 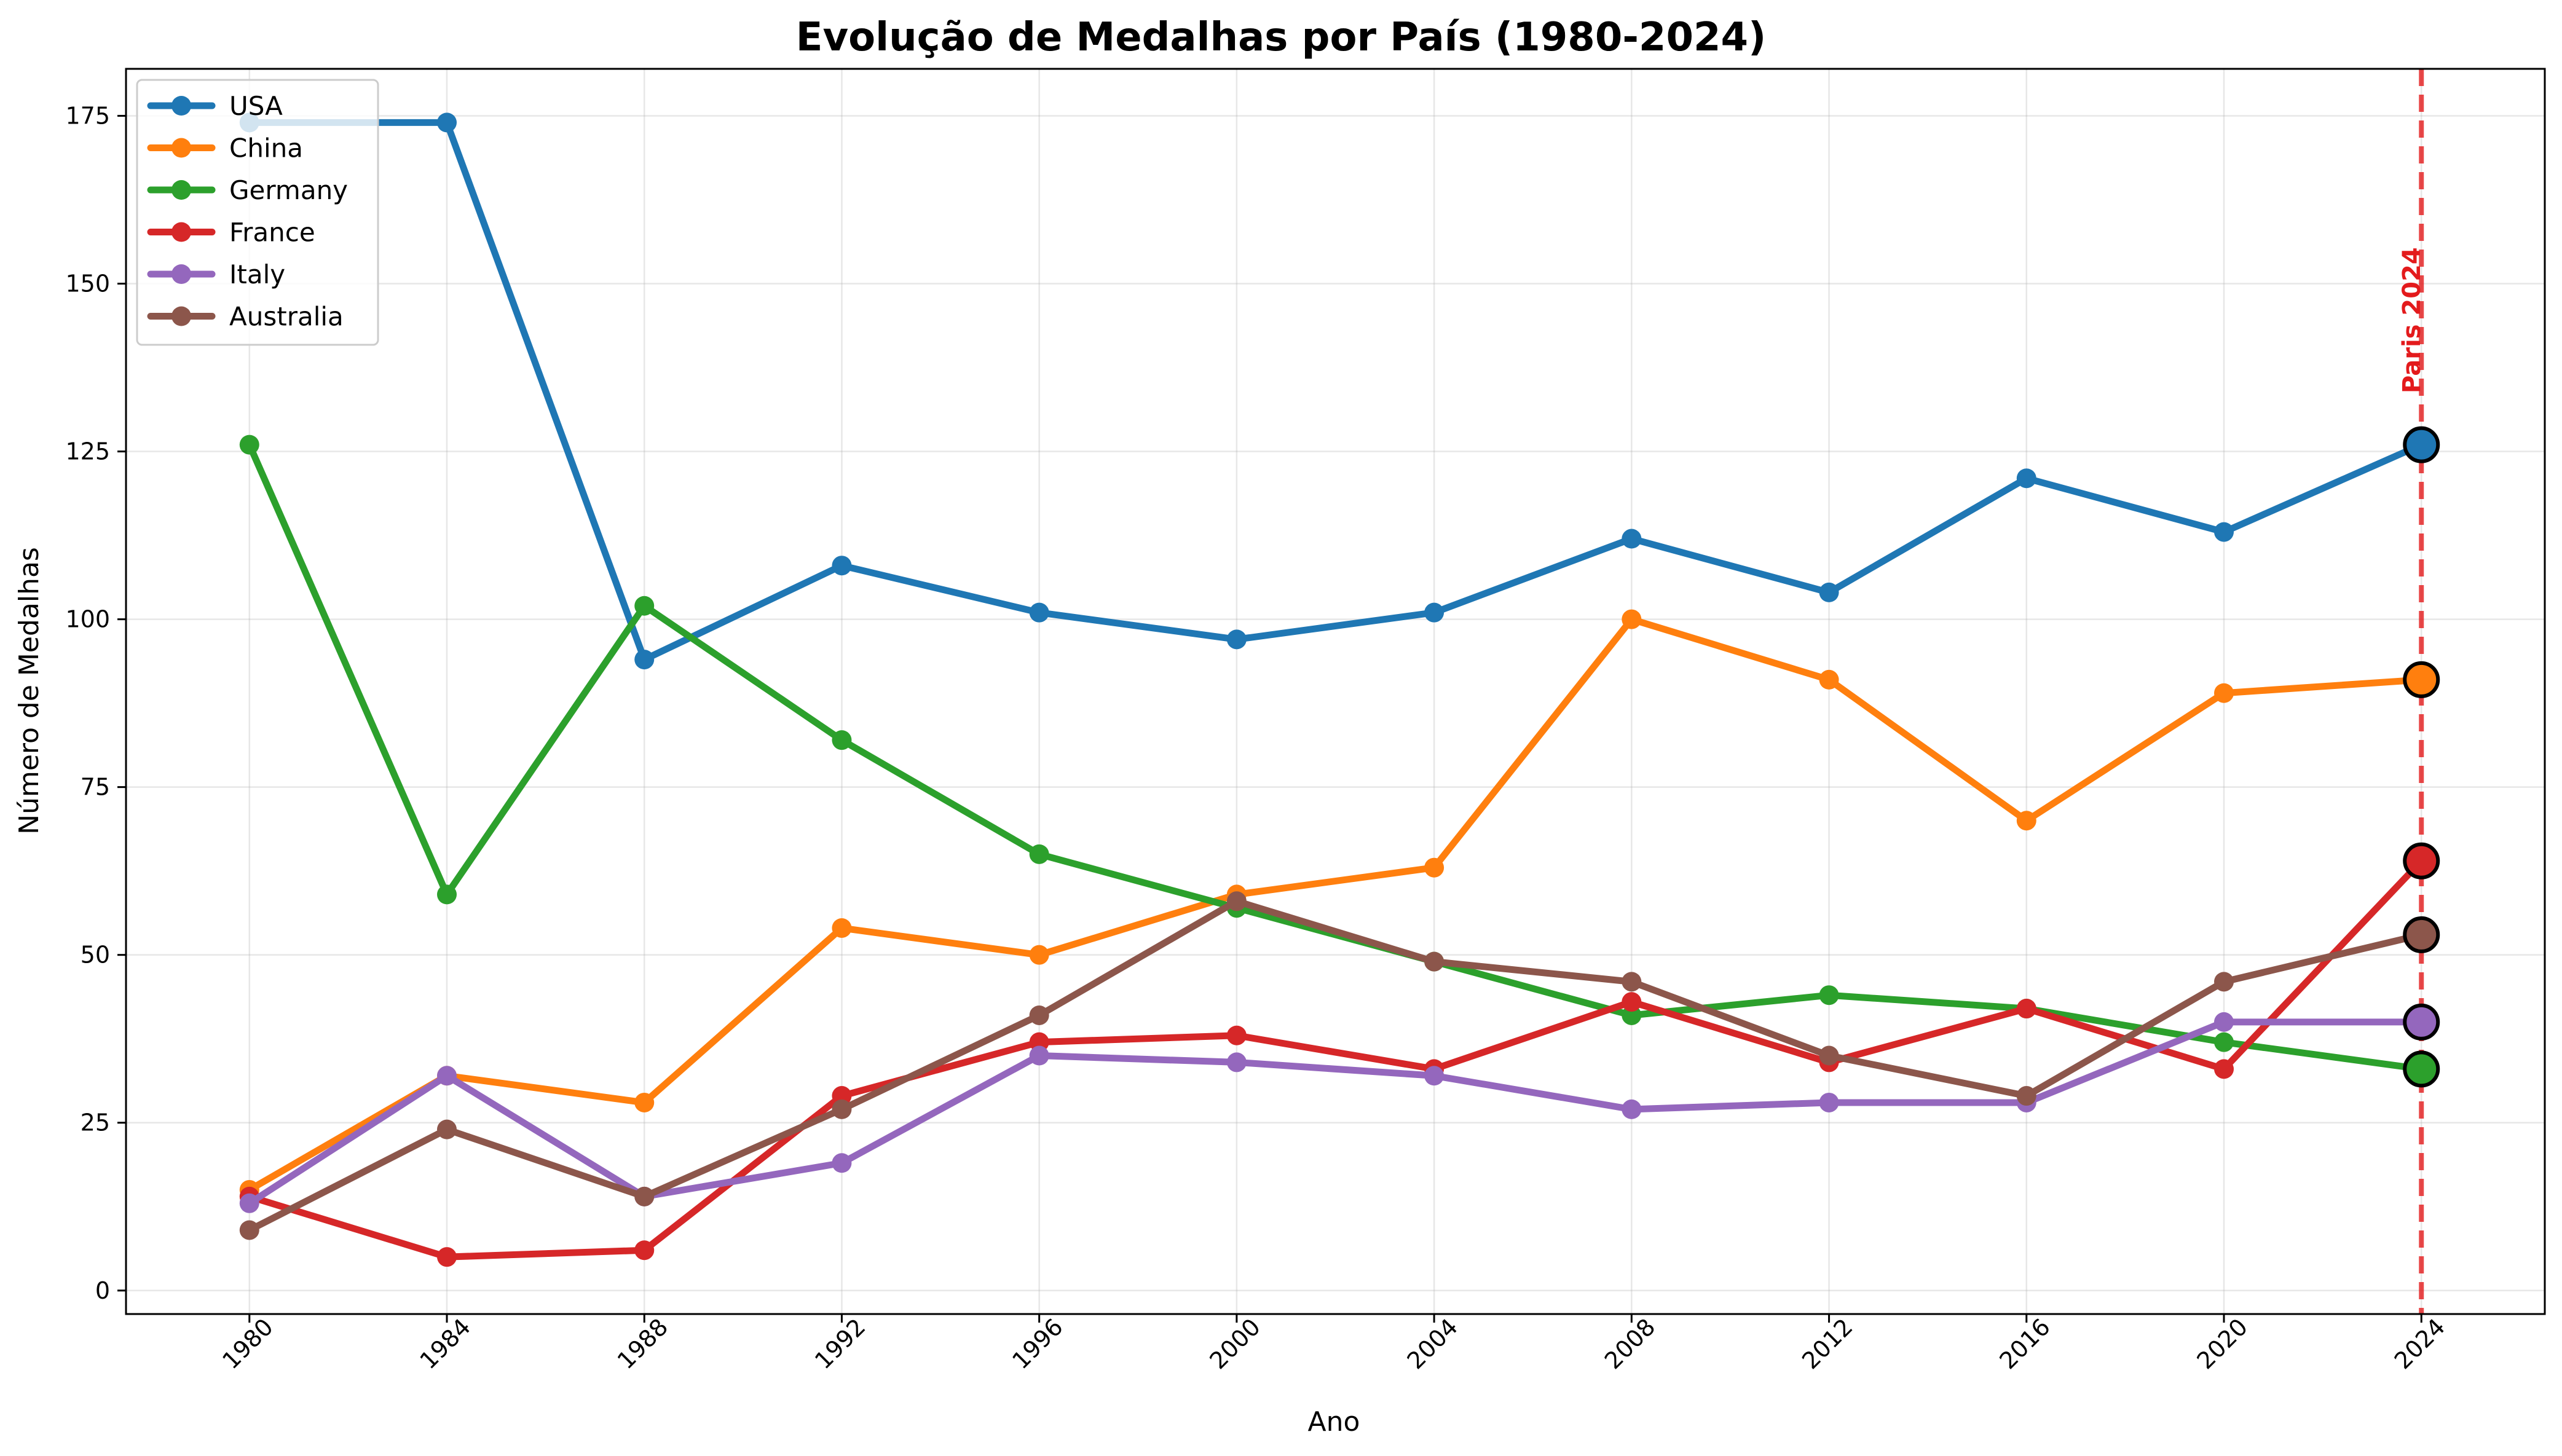 What do you see at coordinates (266, 148) in the screenshot?
I see `legend-label-china: China` at bounding box center [266, 148].